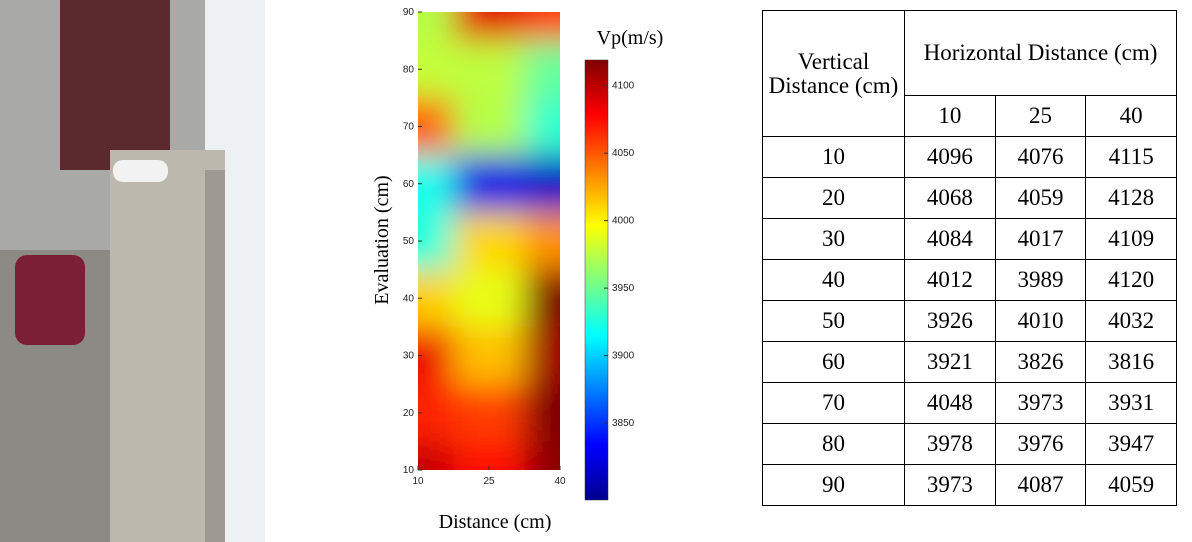 Image resolution: width=1192 pixels, height=542 pixels. I want to click on table-cell: 4120, so click(1131, 280).